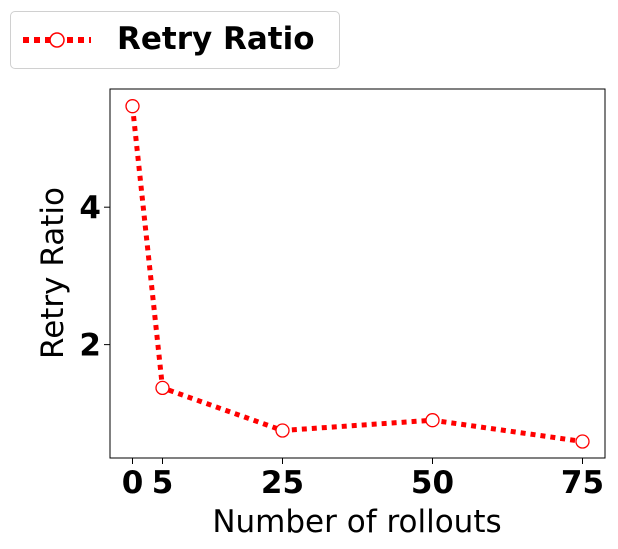 The image size is (618, 549). Describe the element at coordinates (216, 39) in the screenshot. I see `legend-label: Retry Ratio` at that location.